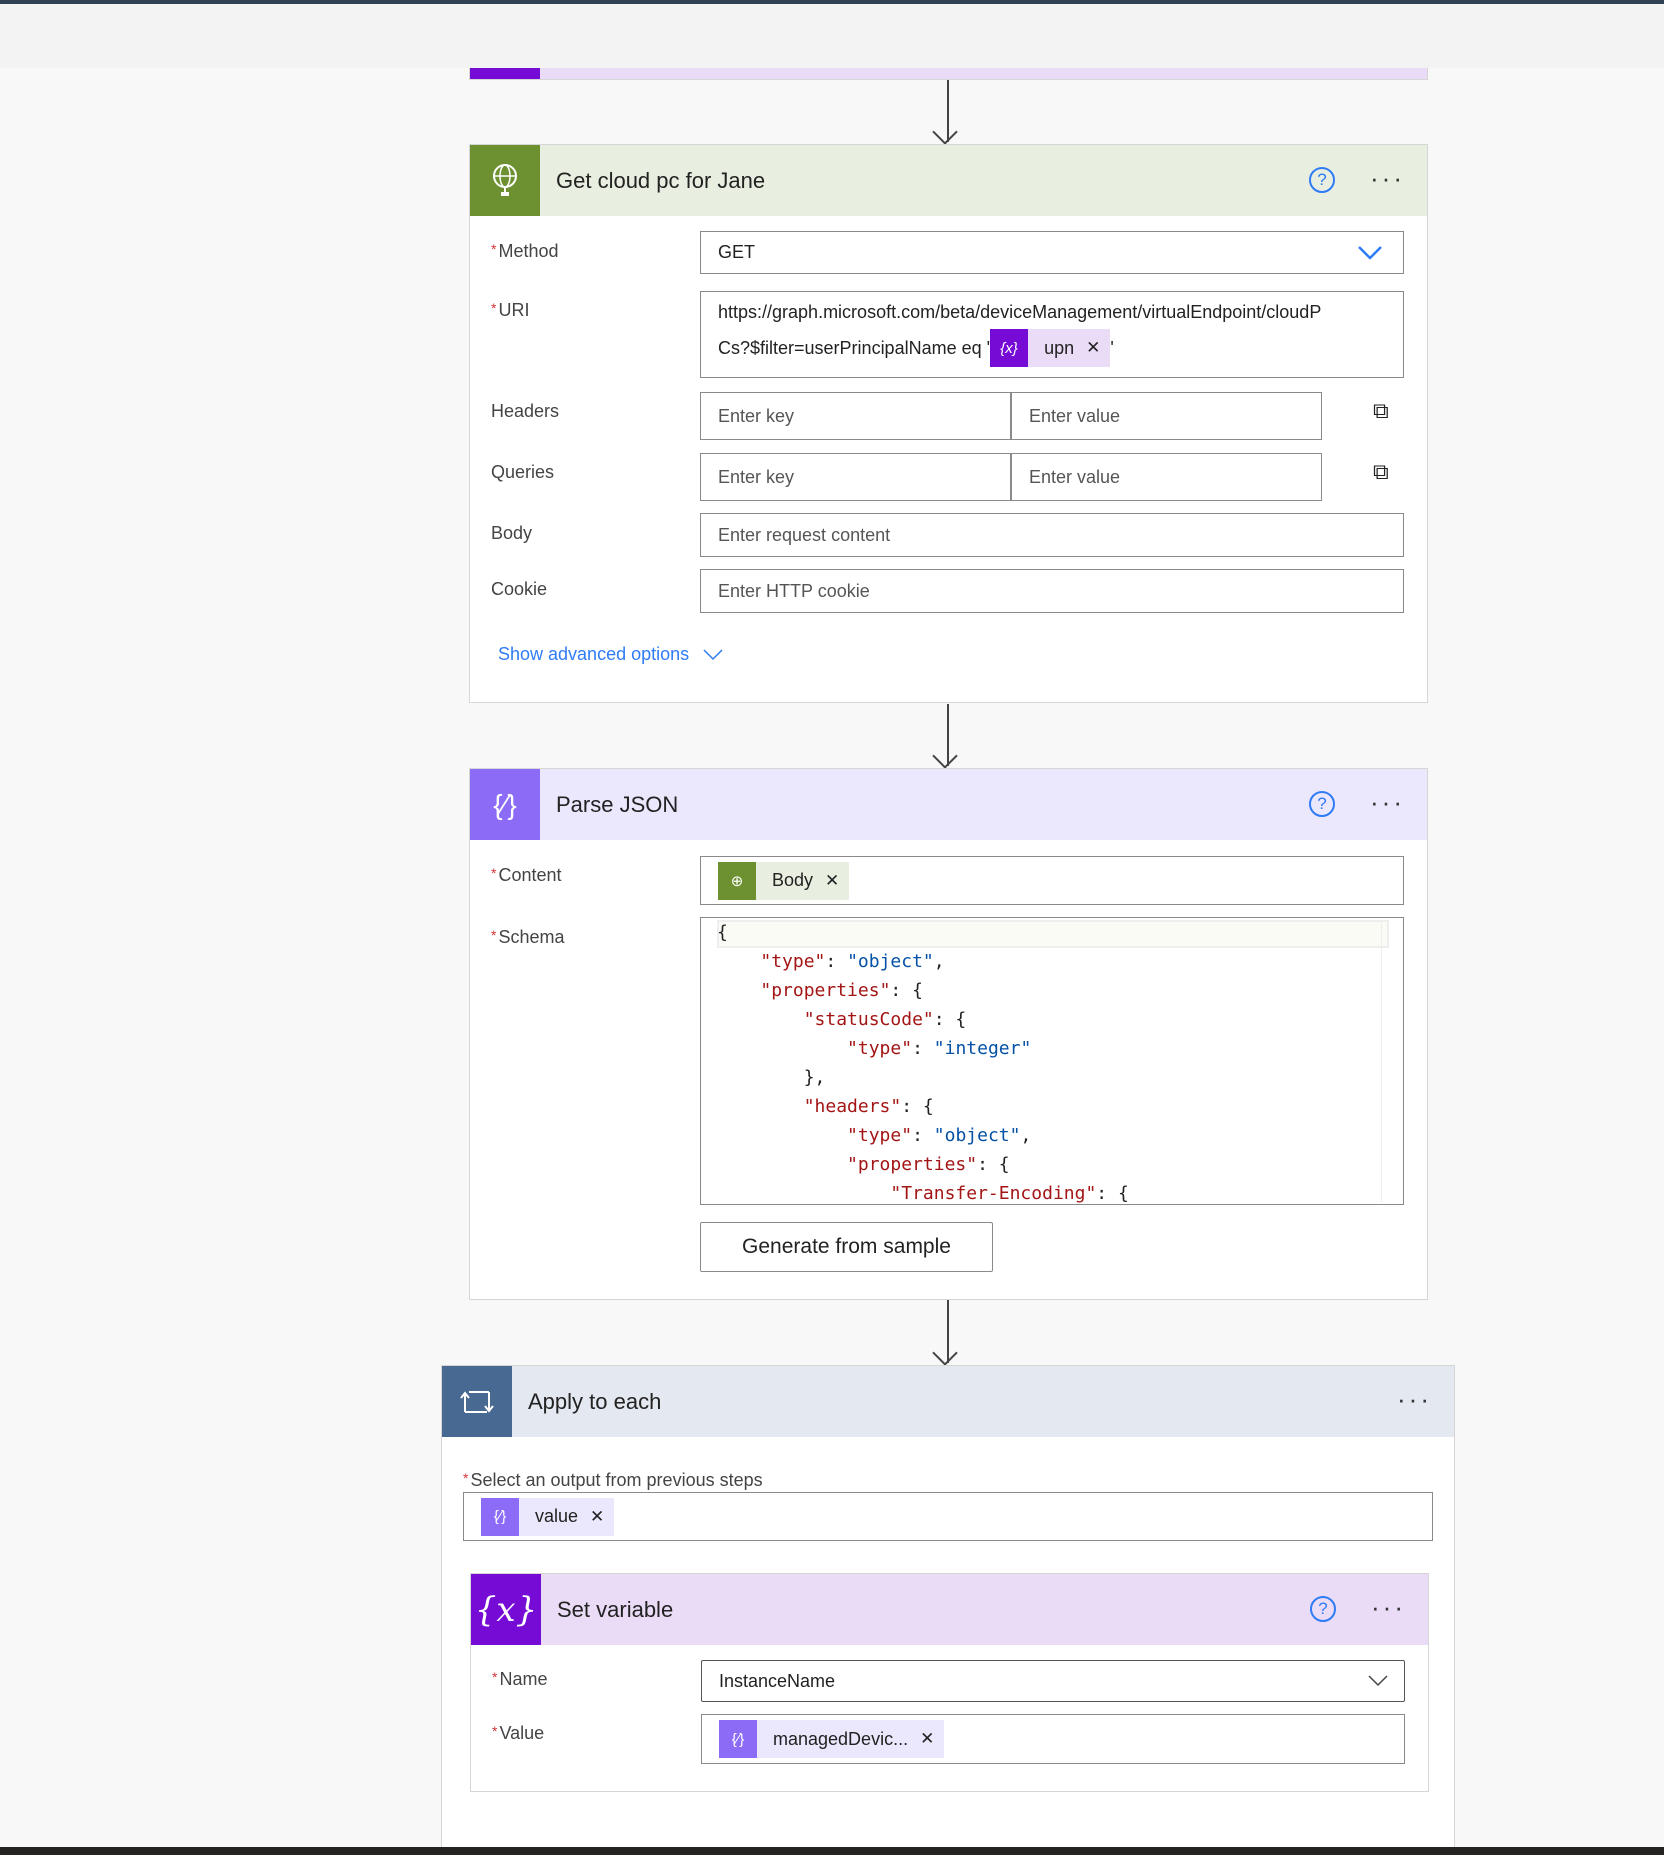 The image size is (1664, 1855). I want to click on schema-line: "headers": {, so click(868, 1106).